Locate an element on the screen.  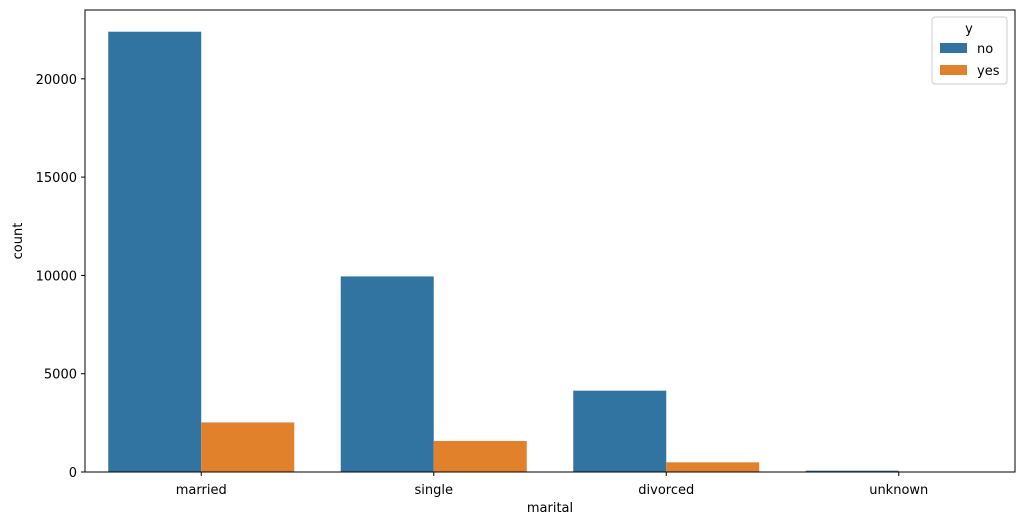
bar-unknown-no is located at coordinates (852, 471).